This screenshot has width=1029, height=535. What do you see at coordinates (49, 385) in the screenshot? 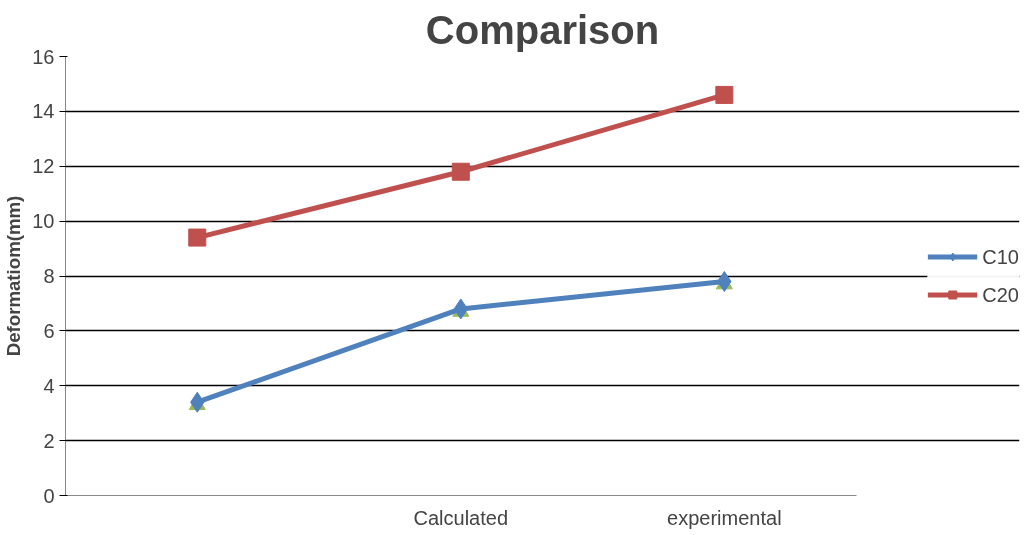
I see `y-tick-label: 4` at bounding box center [49, 385].